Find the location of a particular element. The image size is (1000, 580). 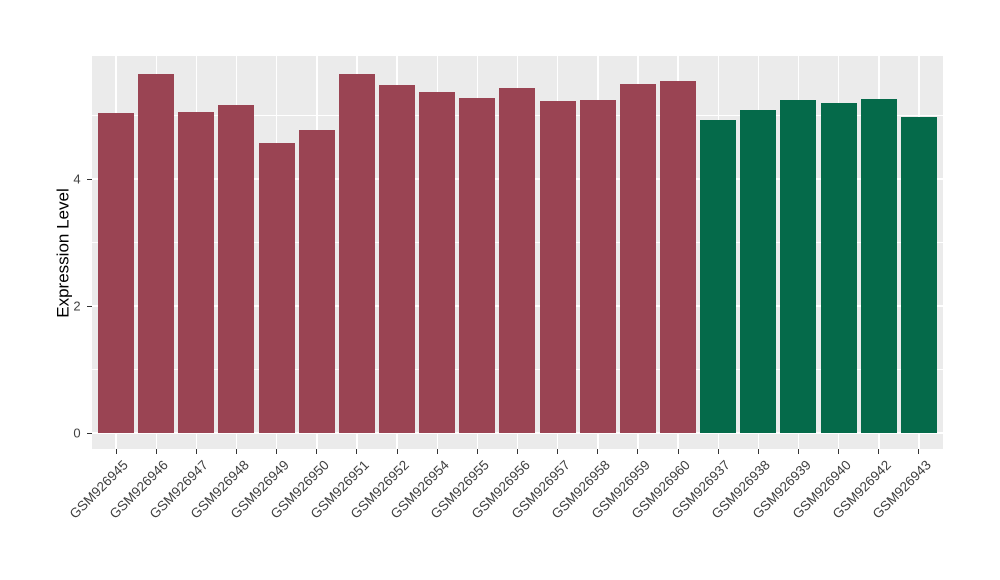

bar-GSM926947 is located at coordinates (196, 272).